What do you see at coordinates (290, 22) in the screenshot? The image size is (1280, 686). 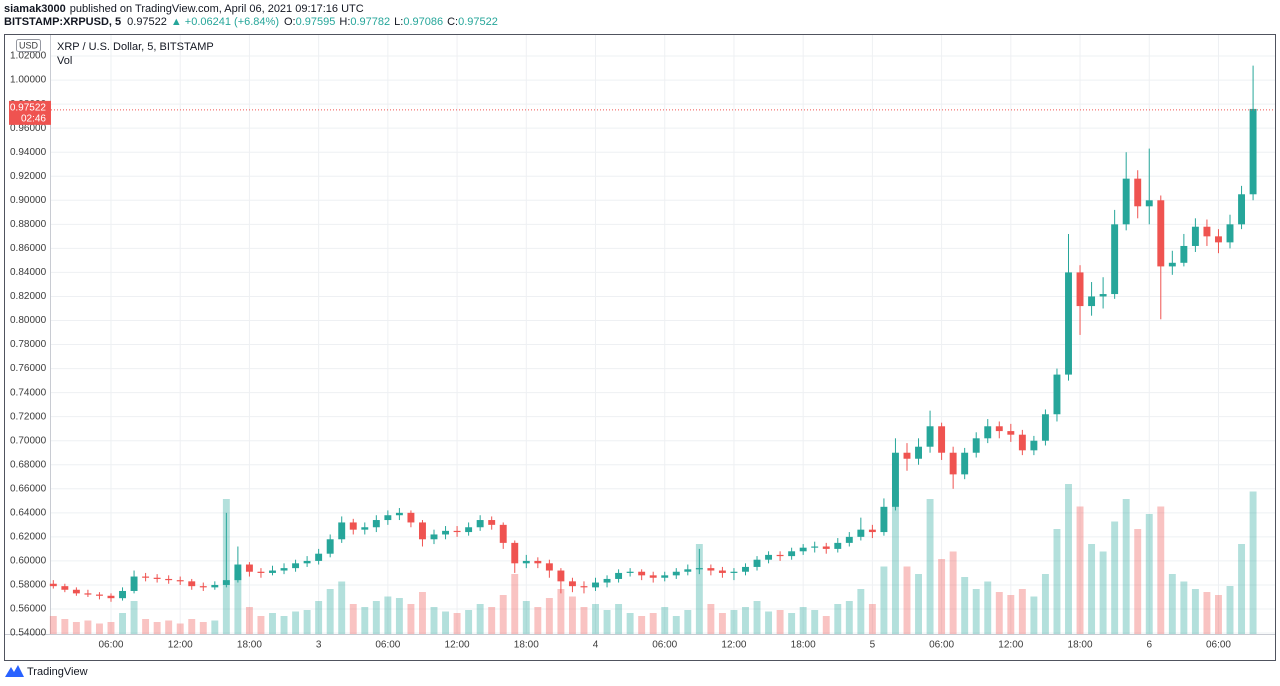 I see `open-label: O:` at bounding box center [290, 22].